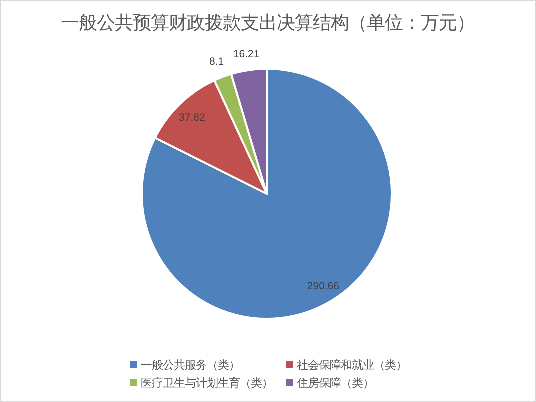  Describe the element at coordinates (268, 22) in the screenshot. I see `title: 一般公共预算财政拨款支出决算结构（单位：万元）` at that location.